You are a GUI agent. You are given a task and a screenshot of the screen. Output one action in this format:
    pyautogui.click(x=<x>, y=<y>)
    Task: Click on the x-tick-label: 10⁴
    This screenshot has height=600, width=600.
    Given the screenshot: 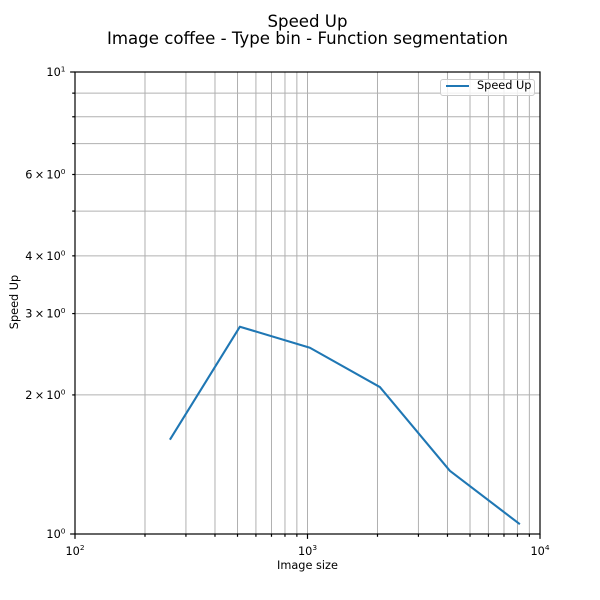 What is the action you would take?
    pyautogui.click(x=539, y=550)
    